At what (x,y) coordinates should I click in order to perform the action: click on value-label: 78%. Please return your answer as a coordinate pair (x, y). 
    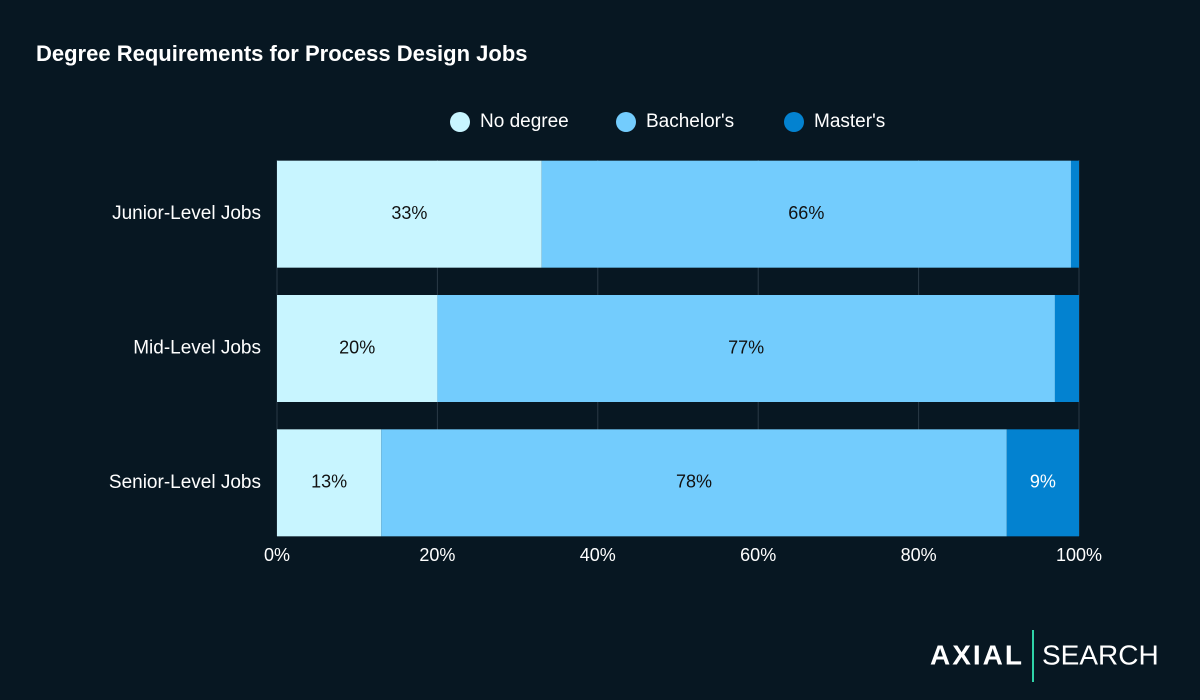
    Looking at the image, I should click on (694, 482).